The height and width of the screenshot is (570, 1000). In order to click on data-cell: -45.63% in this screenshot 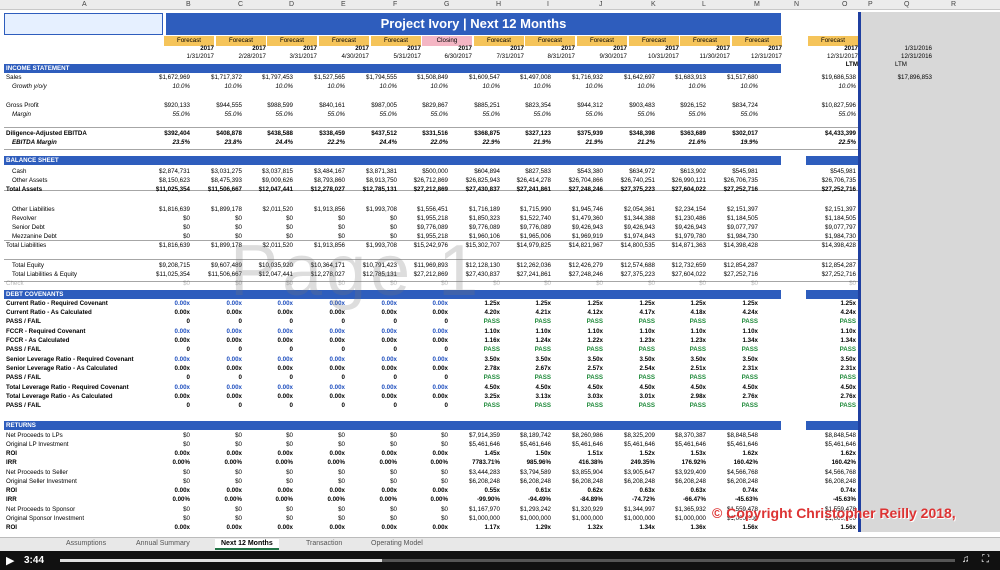, I will do `click(844, 499)`.